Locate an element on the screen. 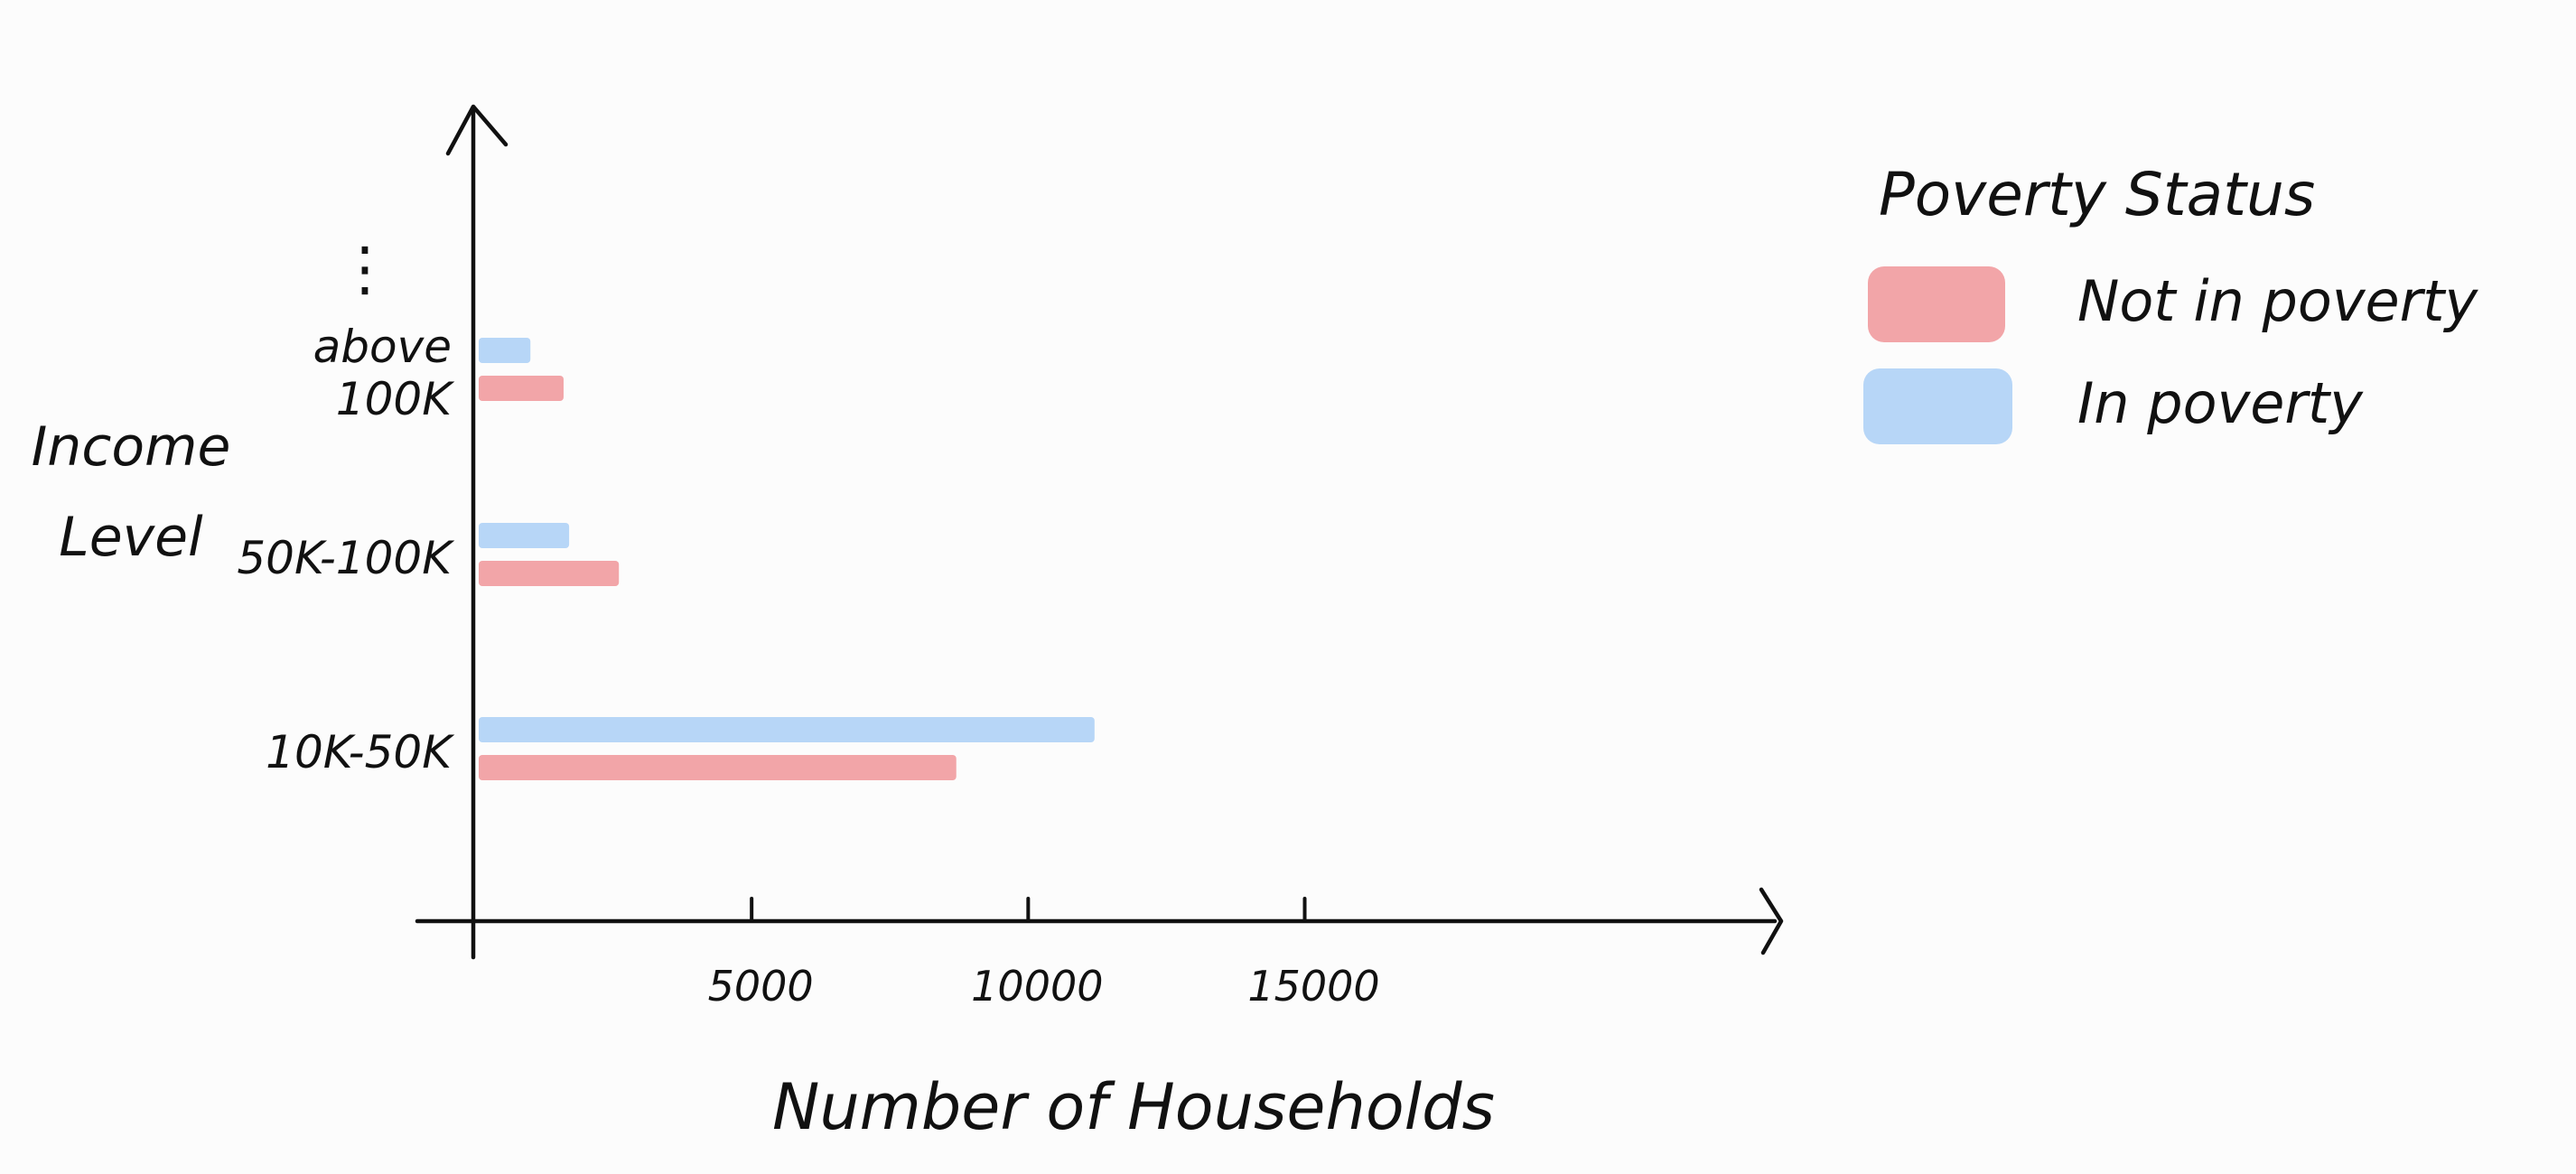  legend: Poverty Status Not in poverty In poverty is located at coordinates (2170, 302).